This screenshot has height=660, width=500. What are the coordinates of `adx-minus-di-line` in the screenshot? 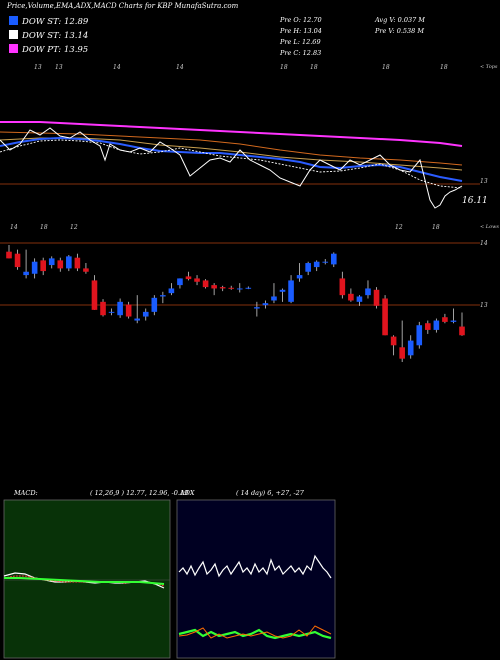 It's located at (255, 632).